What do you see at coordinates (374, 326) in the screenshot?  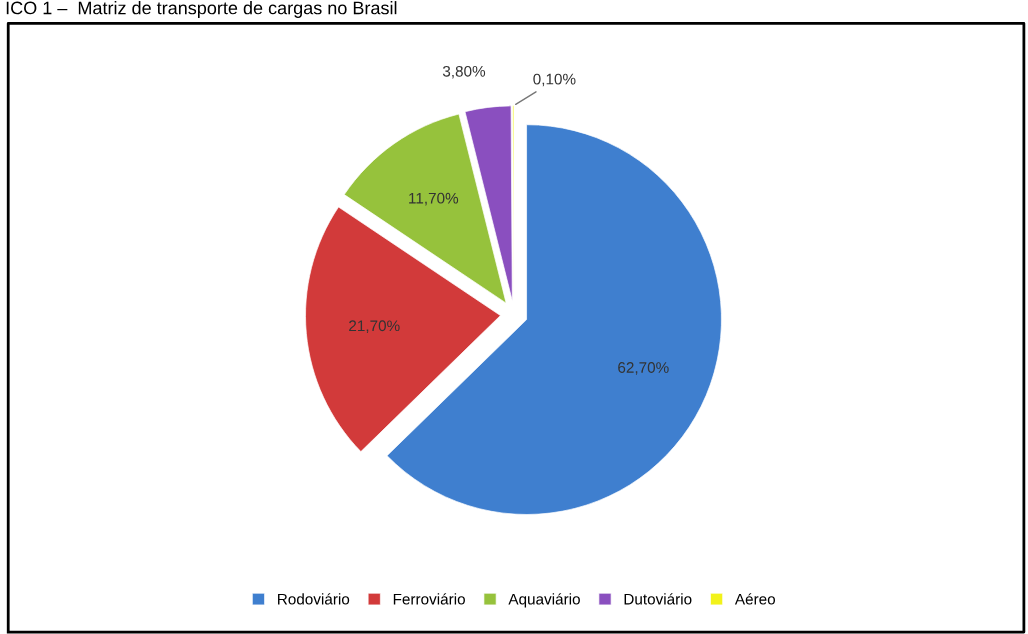 I see `data-label: 21,70%` at bounding box center [374, 326].